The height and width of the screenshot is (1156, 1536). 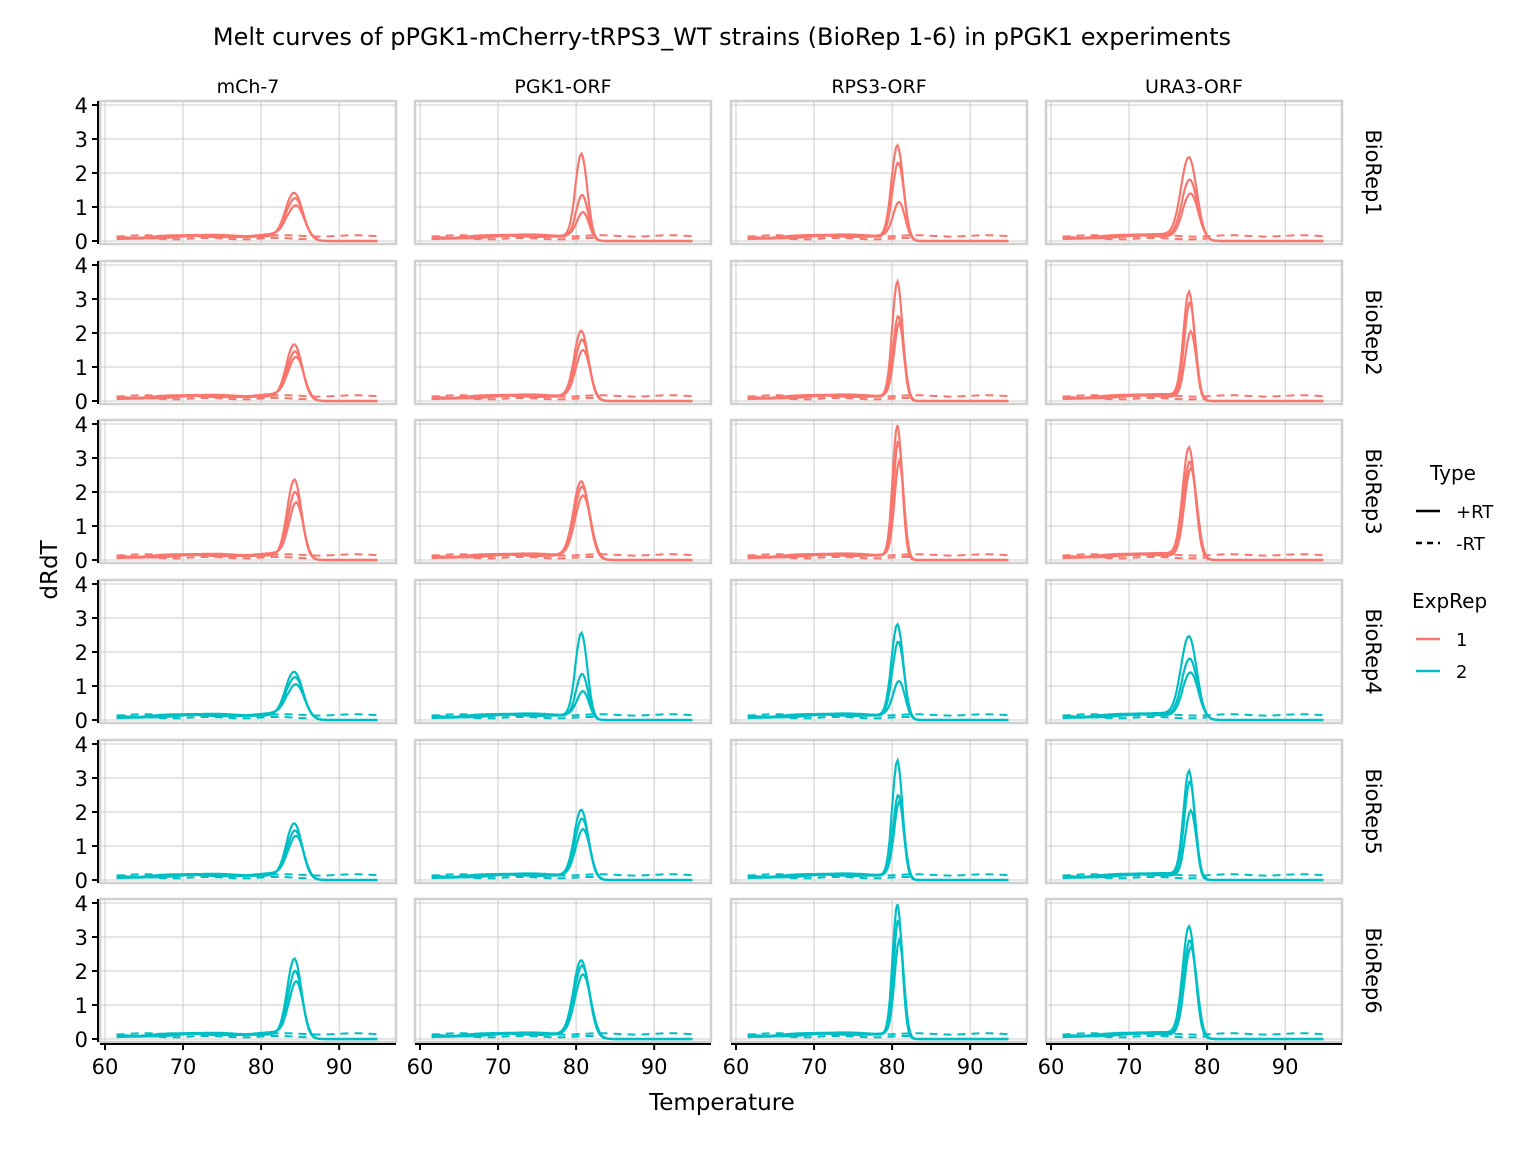 What do you see at coordinates (81, 938) in the screenshot?
I see `y-tick-label: 3` at bounding box center [81, 938].